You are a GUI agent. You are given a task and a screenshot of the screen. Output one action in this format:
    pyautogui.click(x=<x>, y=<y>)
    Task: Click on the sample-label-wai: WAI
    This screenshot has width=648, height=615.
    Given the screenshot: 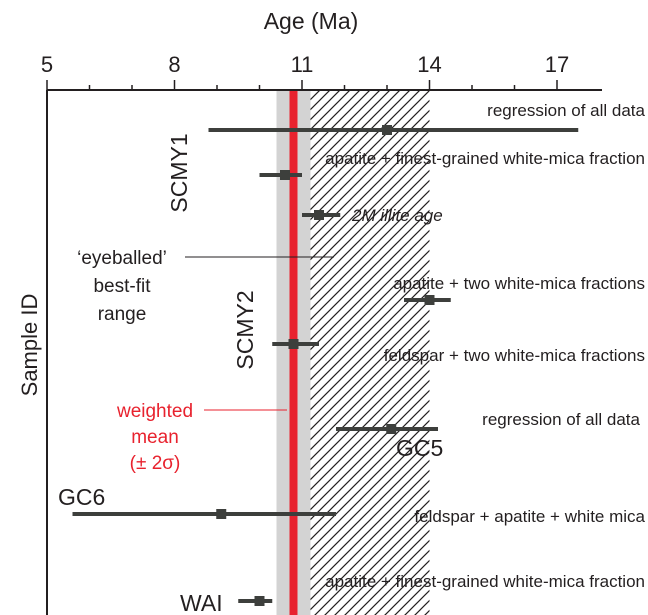 What is the action you would take?
    pyautogui.click(x=201, y=602)
    